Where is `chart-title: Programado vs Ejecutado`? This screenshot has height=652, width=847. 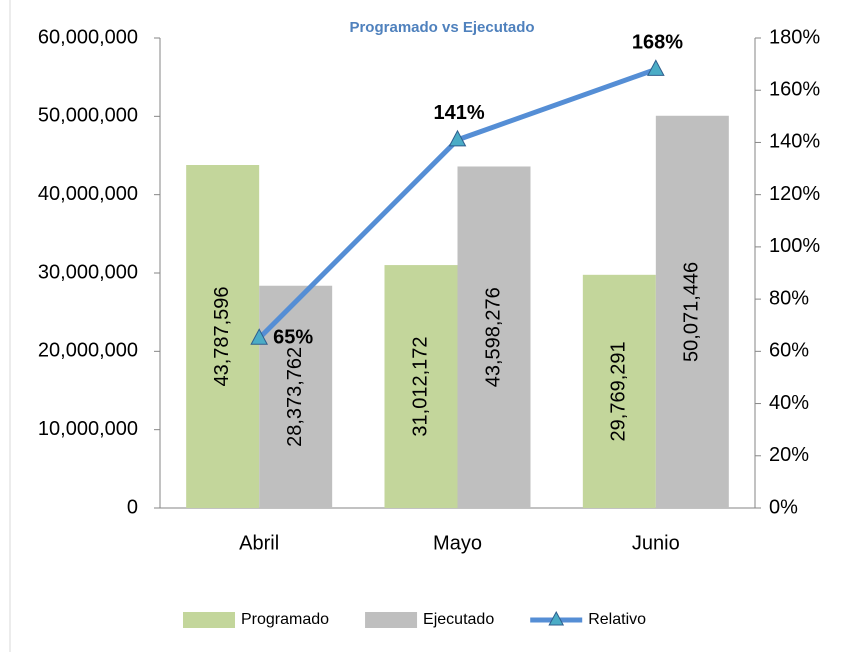 chart-title: Programado vs Ejecutado is located at coordinates (441, 27).